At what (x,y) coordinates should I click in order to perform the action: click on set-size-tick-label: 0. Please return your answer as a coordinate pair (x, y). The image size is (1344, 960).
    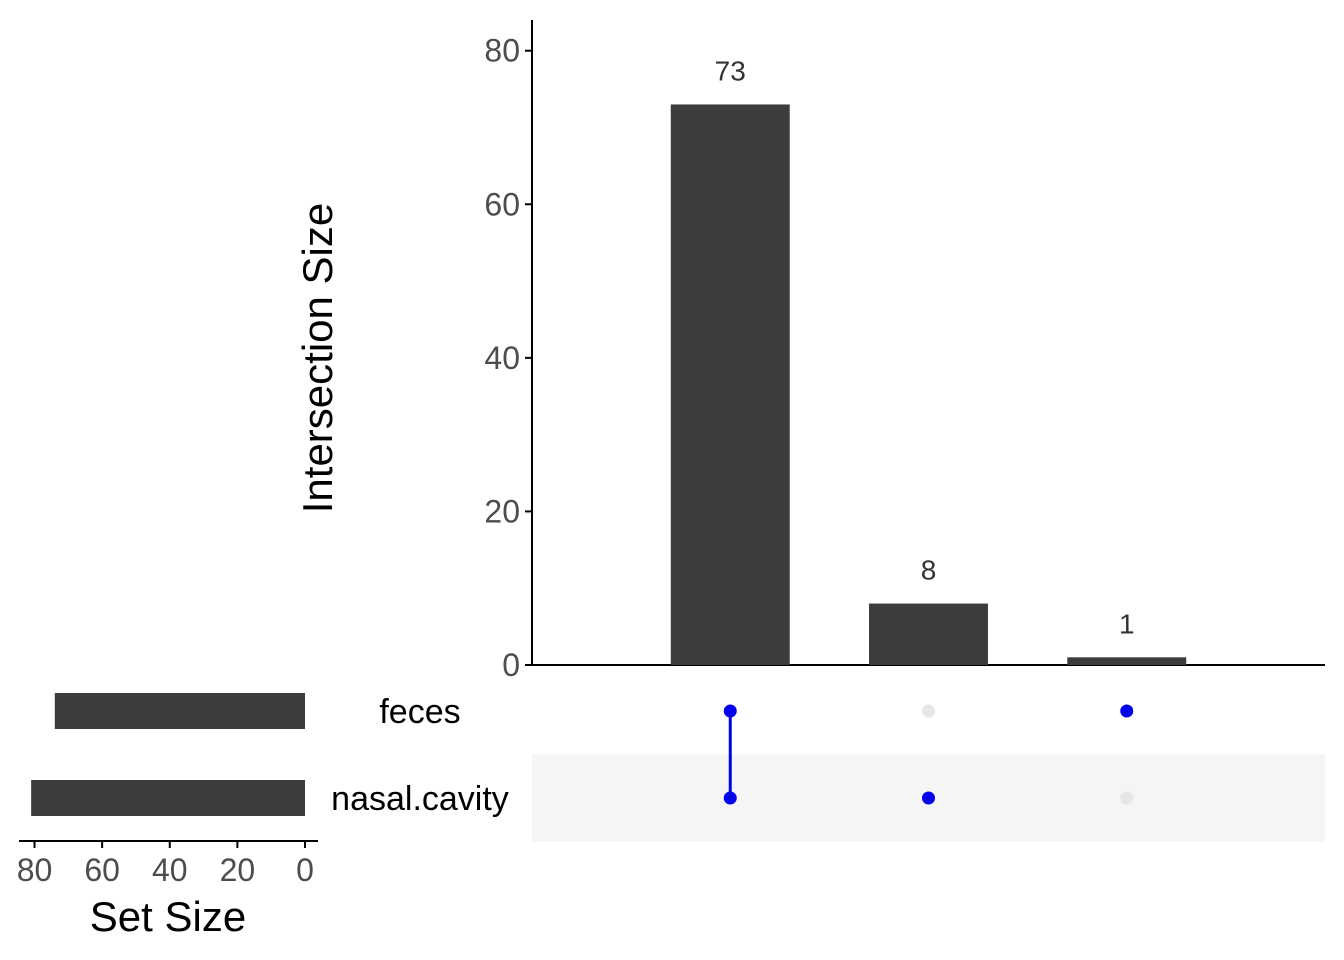
    Looking at the image, I should click on (305, 870).